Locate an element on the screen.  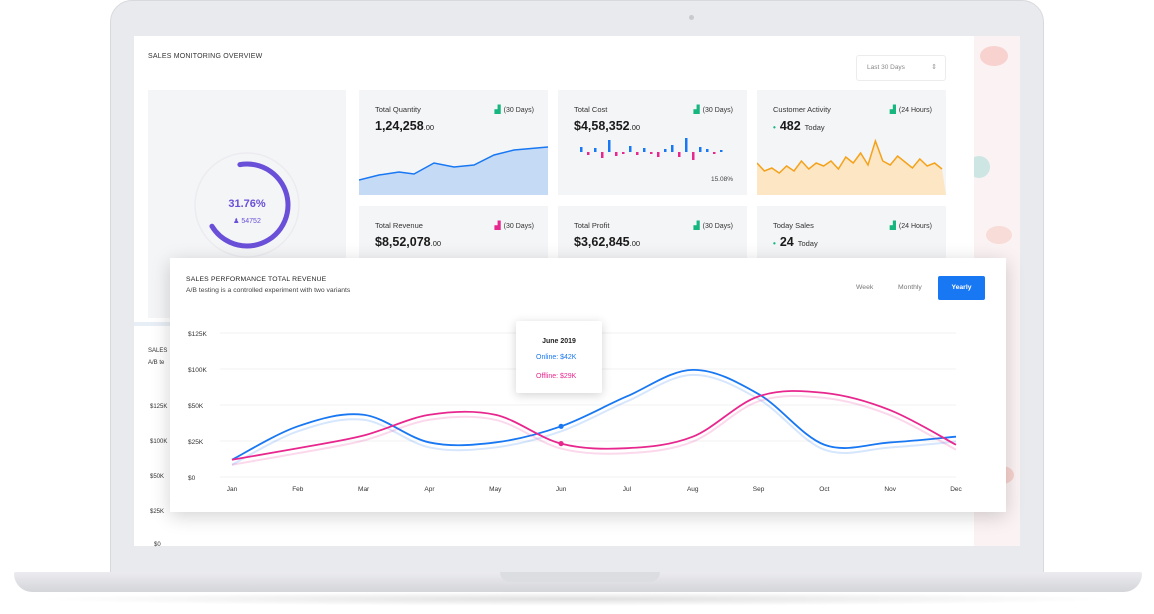
x-tick-label: Mar is located at coordinates (364, 489).